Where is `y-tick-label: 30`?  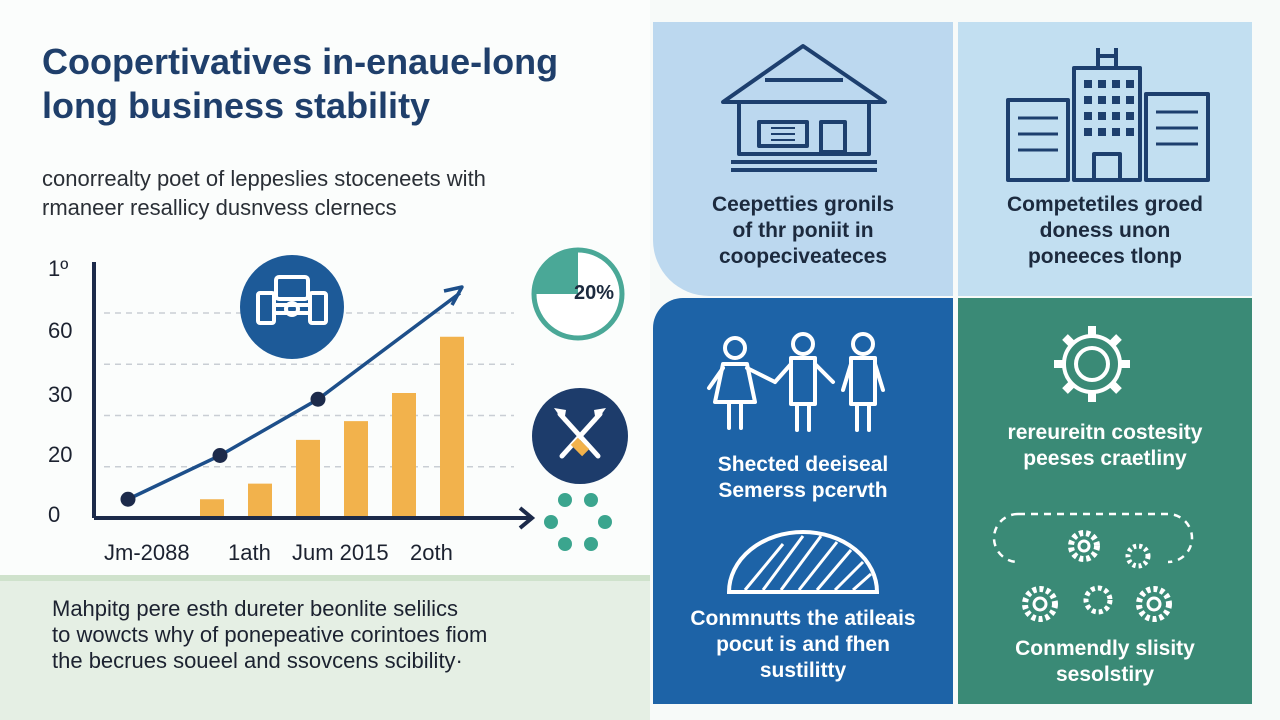 y-tick-label: 30 is located at coordinates (60, 394).